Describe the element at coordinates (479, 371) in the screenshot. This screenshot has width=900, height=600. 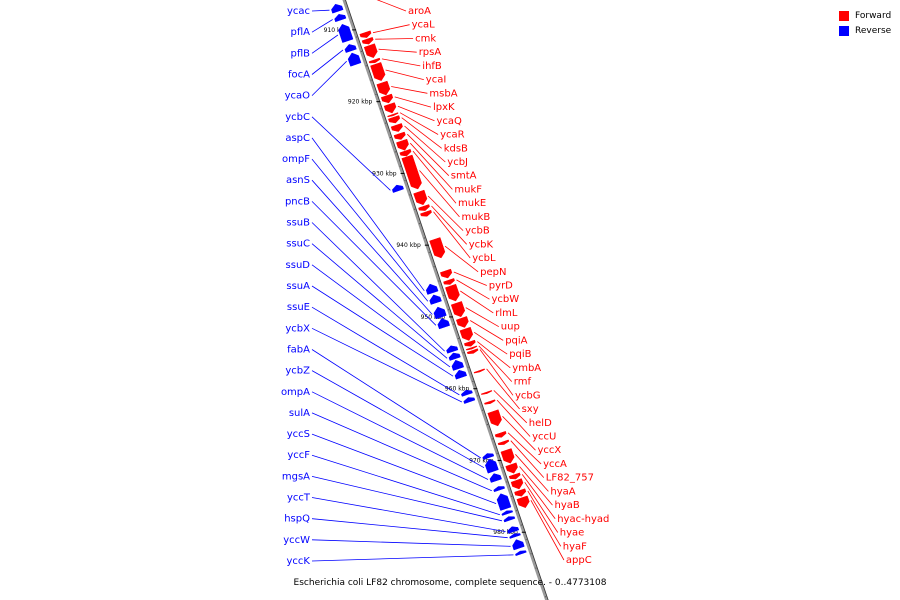
I see `gene-arrow-sxy` at that location.